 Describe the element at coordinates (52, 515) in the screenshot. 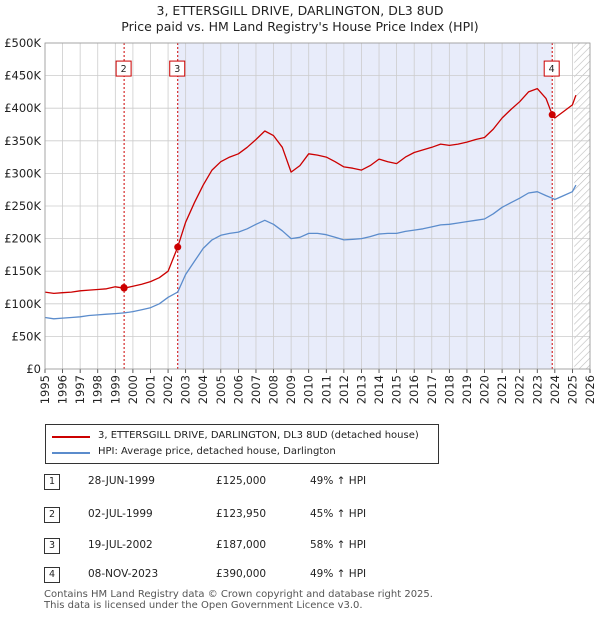

I see `transaction-number: 2` at that location.